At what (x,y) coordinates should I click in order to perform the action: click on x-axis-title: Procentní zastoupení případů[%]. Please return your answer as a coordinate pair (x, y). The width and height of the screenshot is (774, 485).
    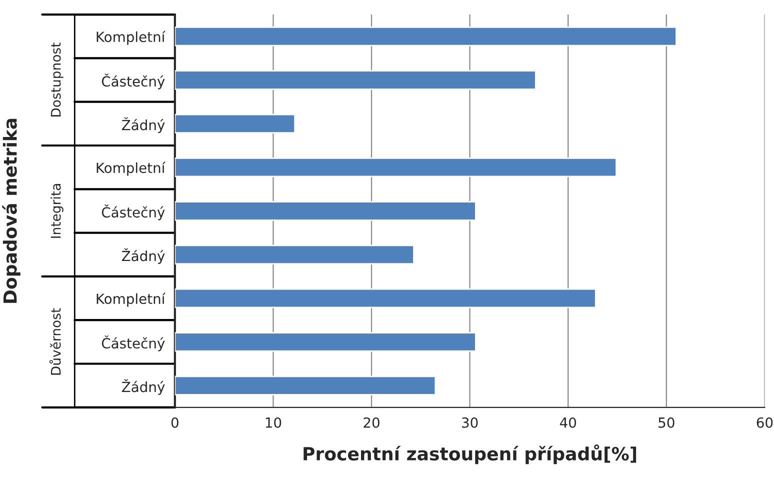
    Looking at the image, I should click on (470, 454).